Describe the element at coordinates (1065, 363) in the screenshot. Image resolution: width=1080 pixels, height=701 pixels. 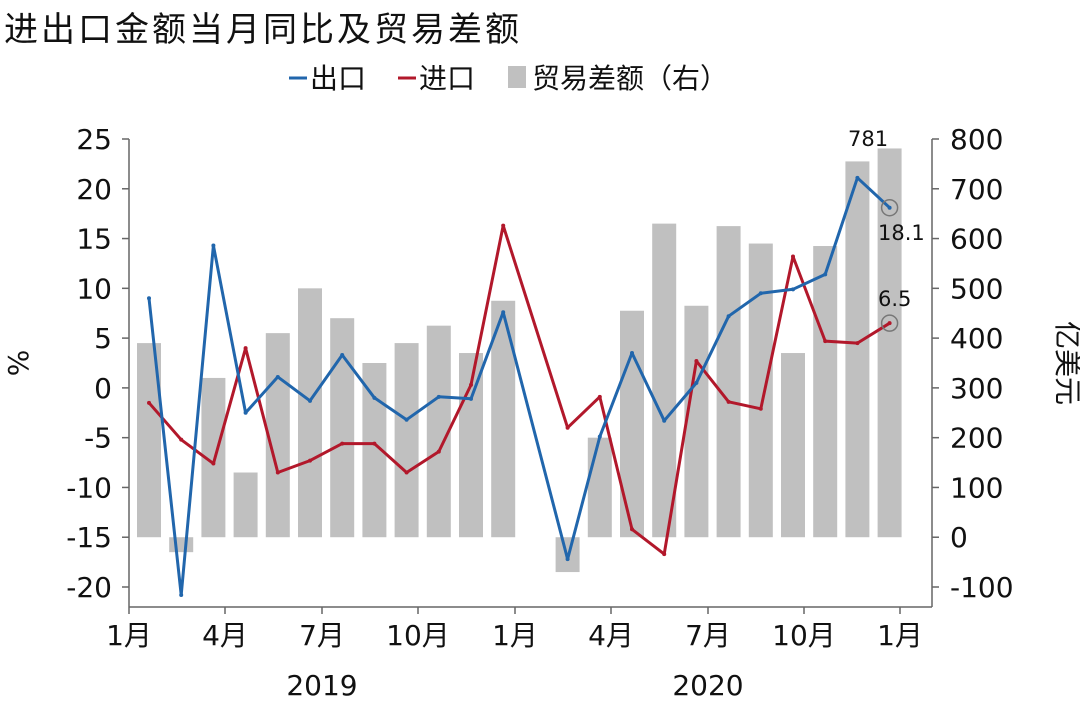
I see `y-right-title: 亿美元` at that location.